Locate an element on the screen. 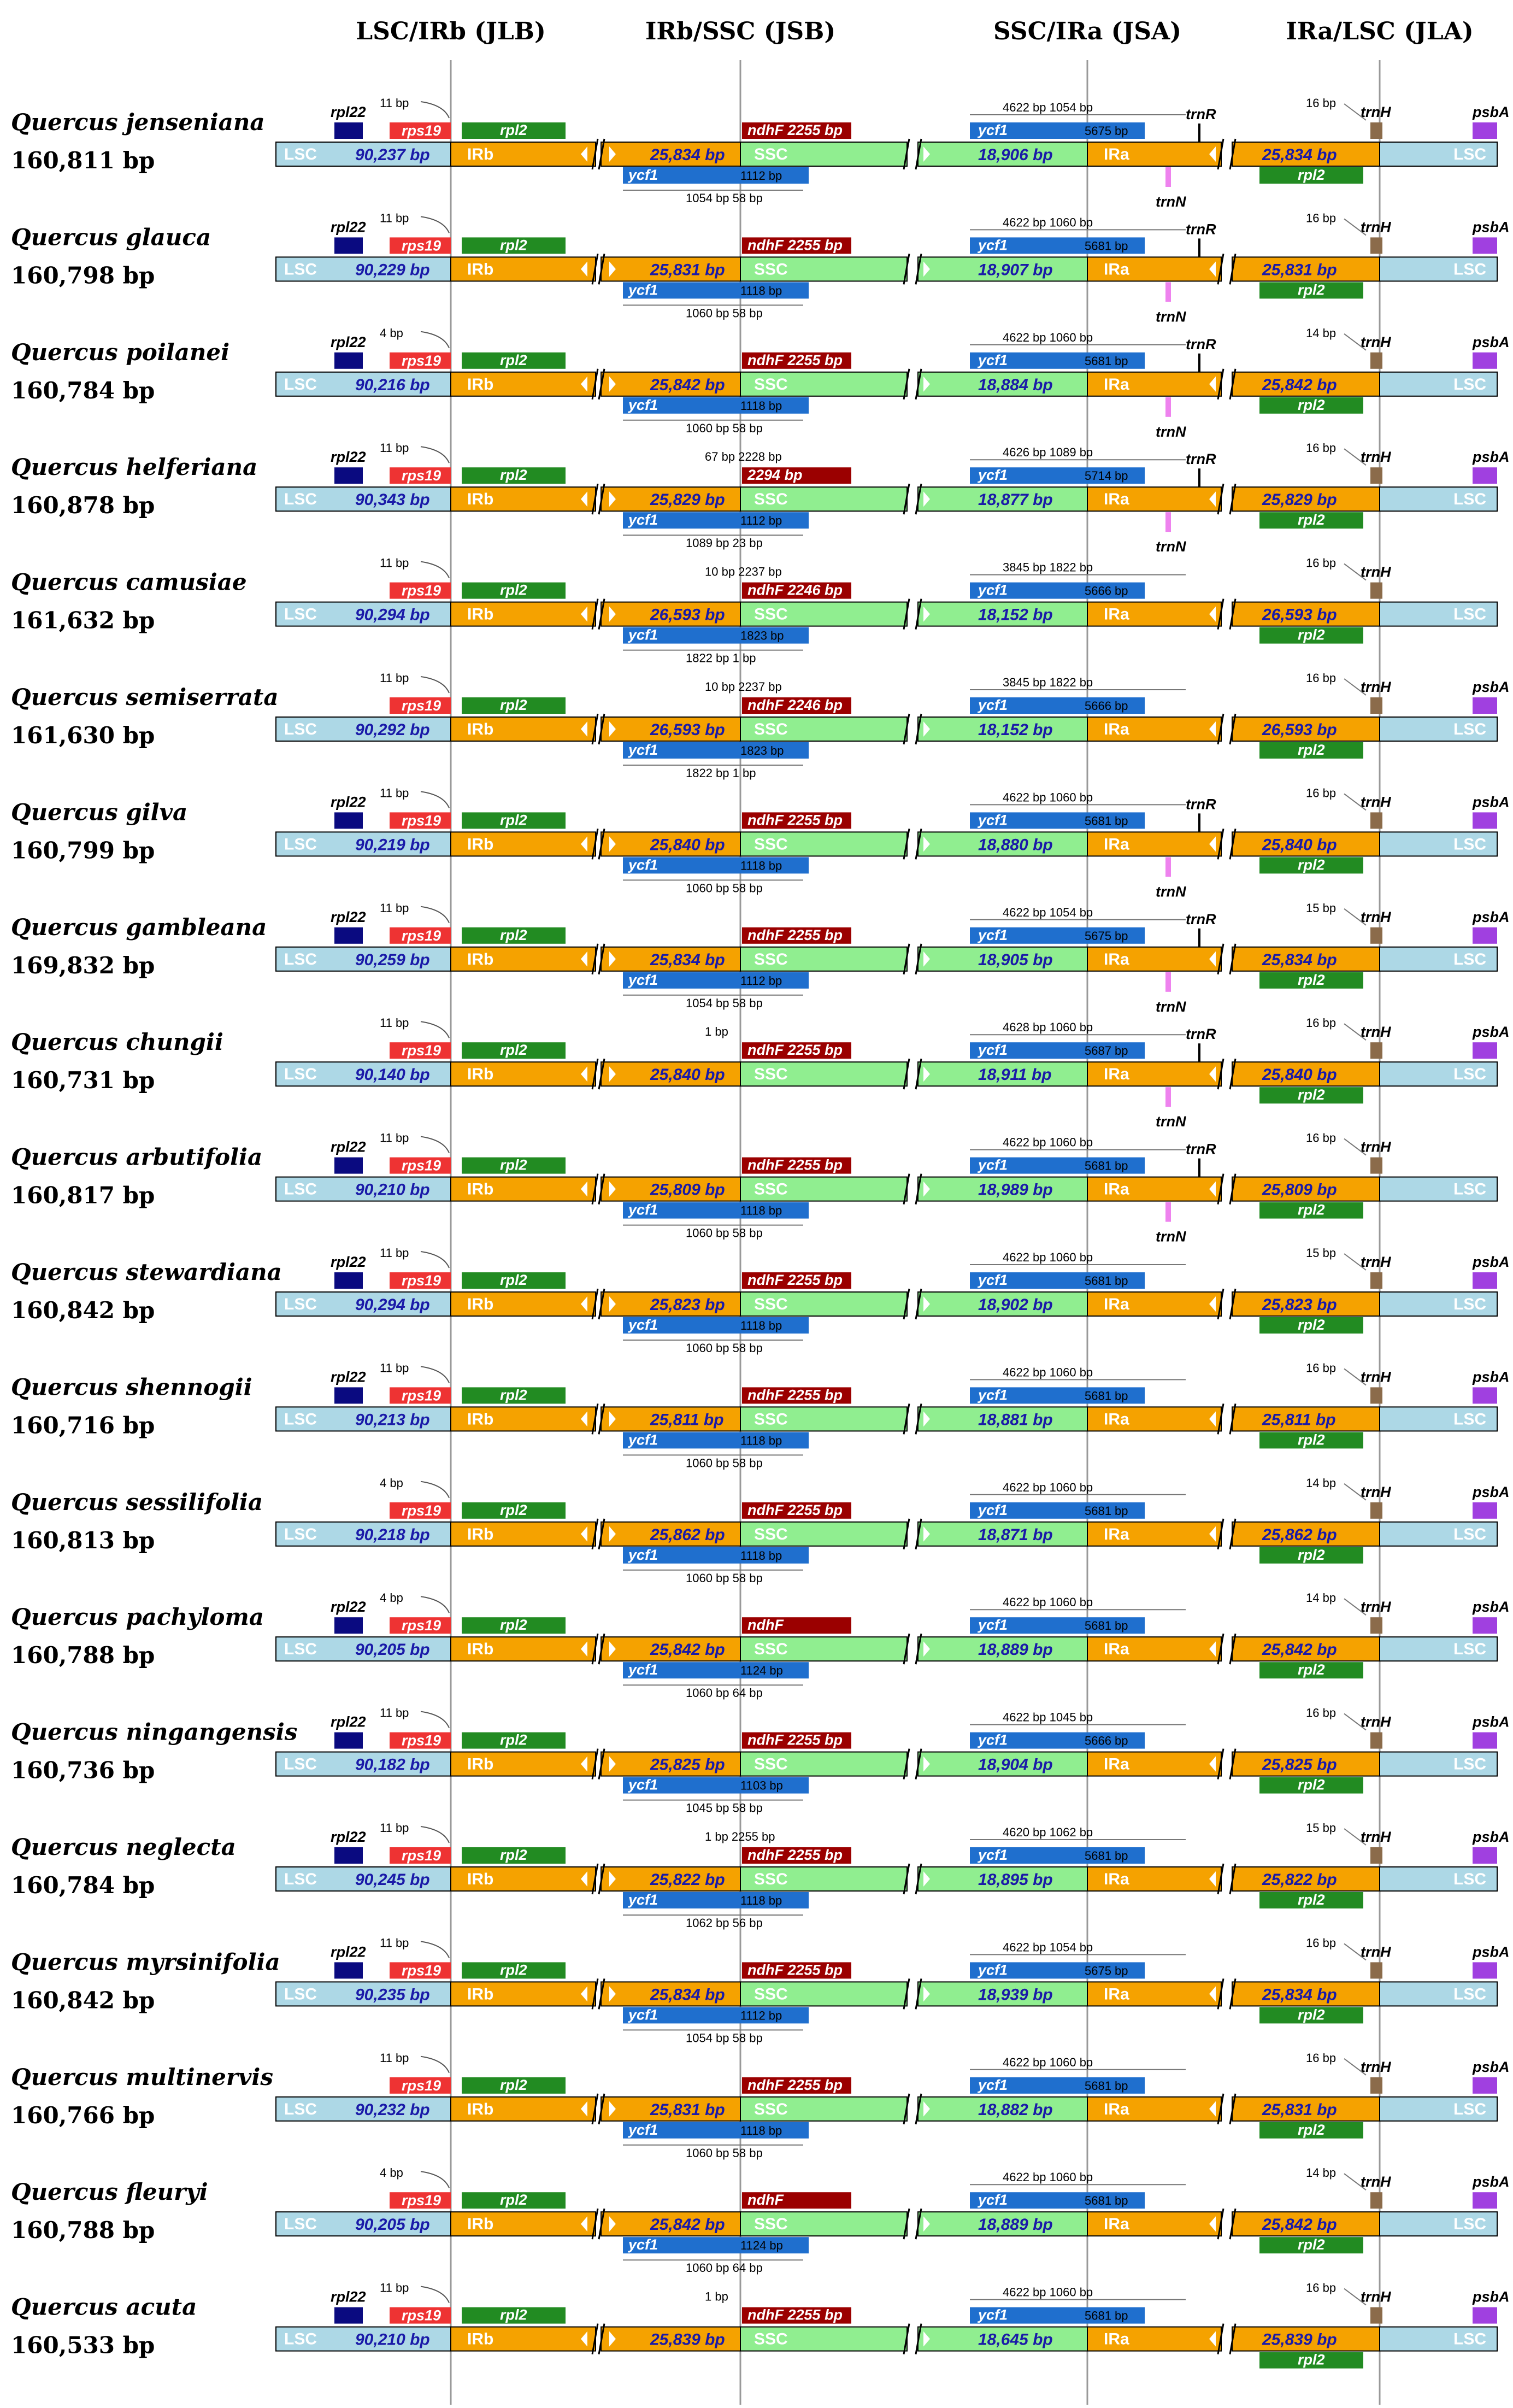 The height and width of the screenshot is (2408, 1513). trnh-gap: 16 bp is located at coordinates (1321, 2058).